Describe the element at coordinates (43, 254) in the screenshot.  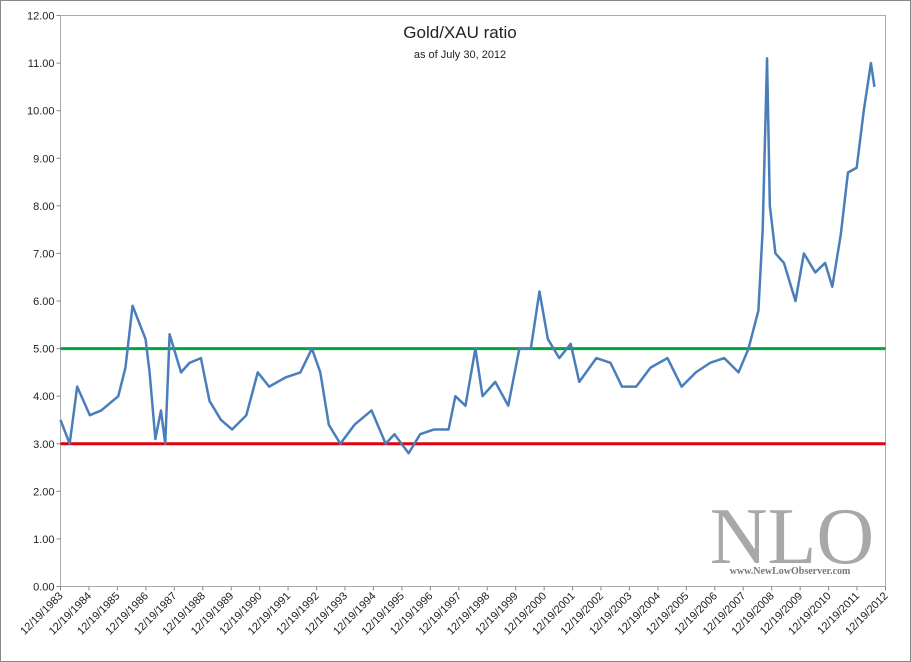
I see `y-tick-label: 7.00` at that location.